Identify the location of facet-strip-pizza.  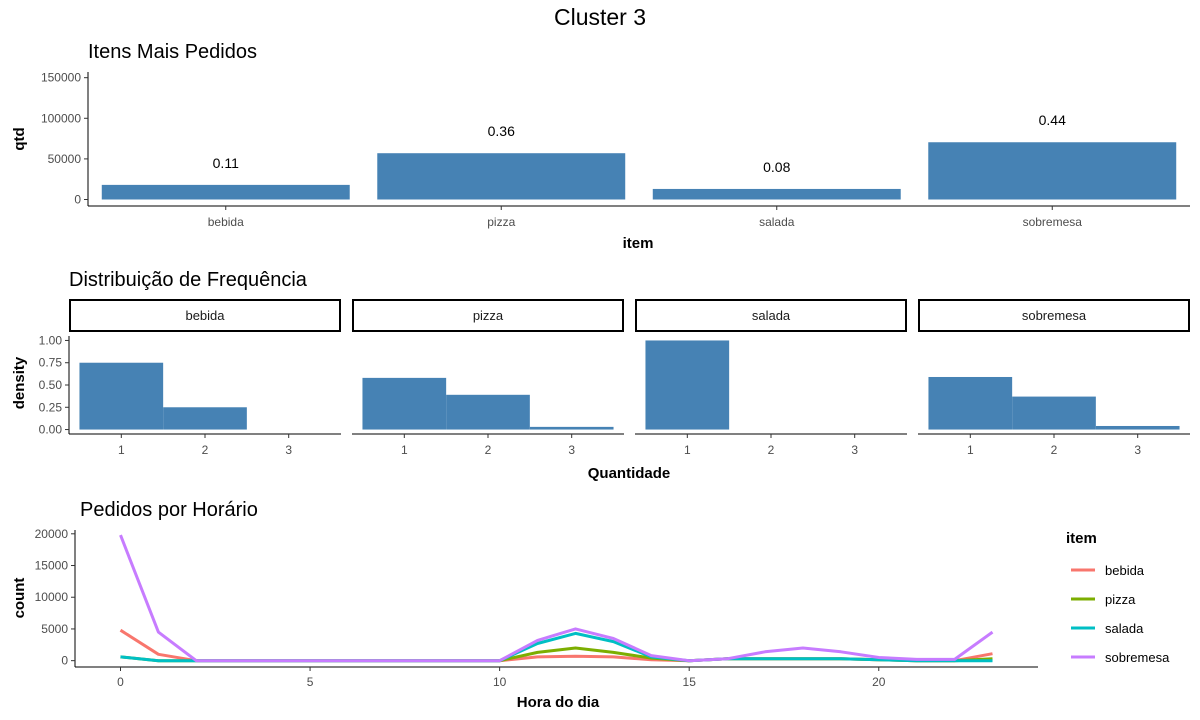
(488, 315).